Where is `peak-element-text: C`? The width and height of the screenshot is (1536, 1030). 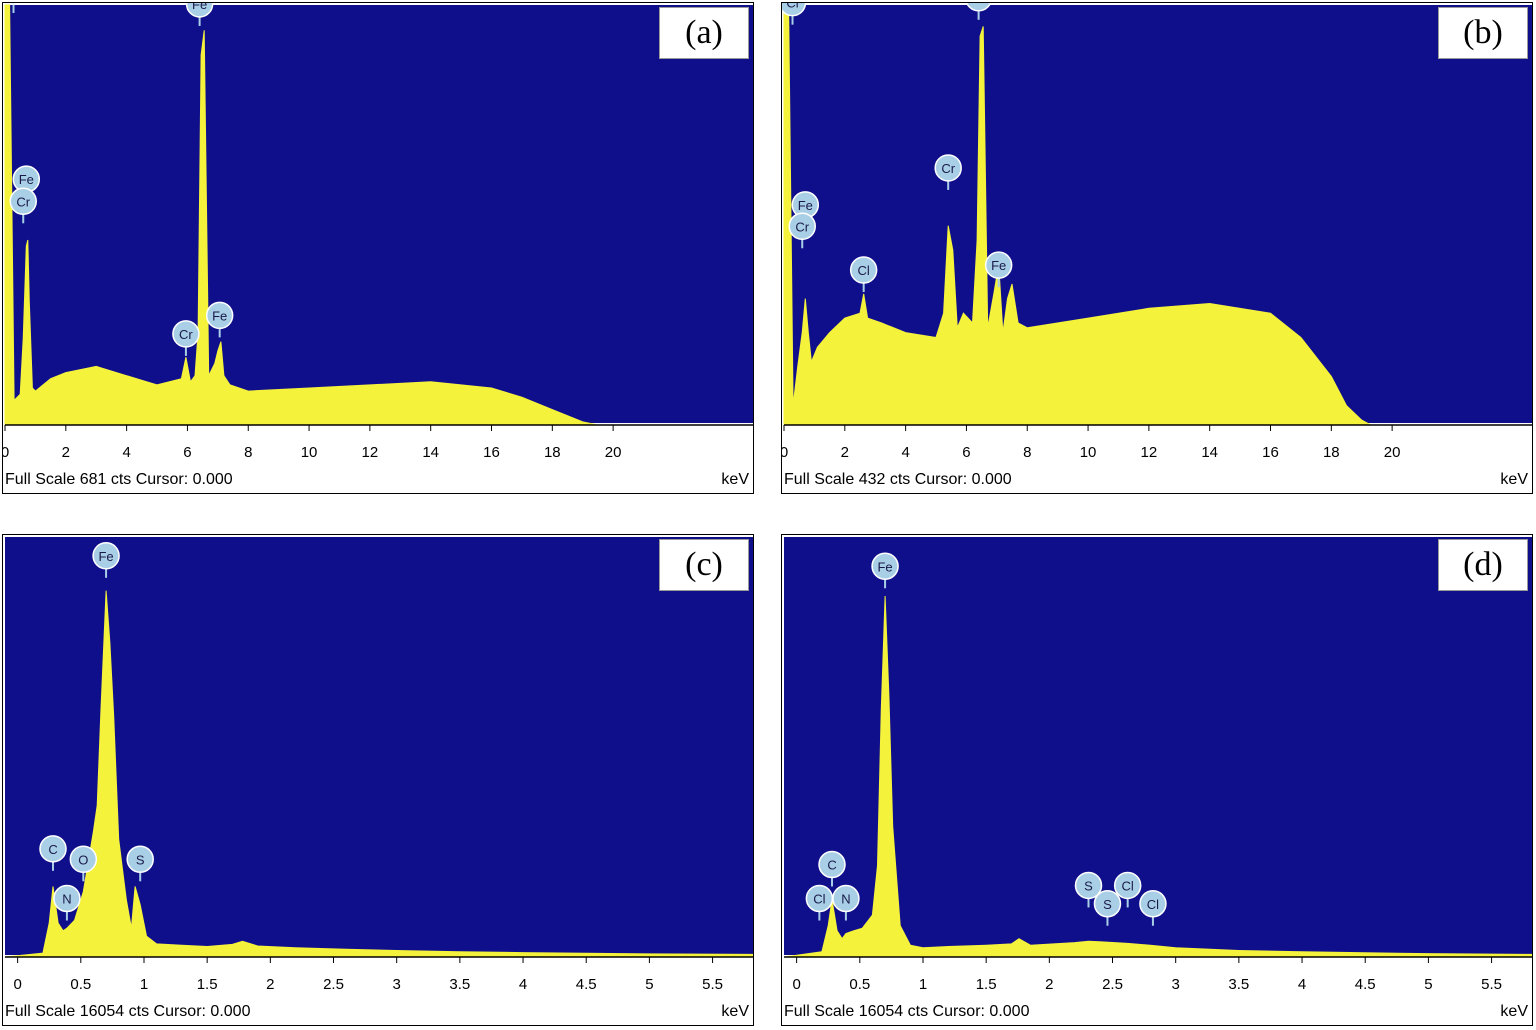
peak-element-text: C is located at coordinates (52, 849).